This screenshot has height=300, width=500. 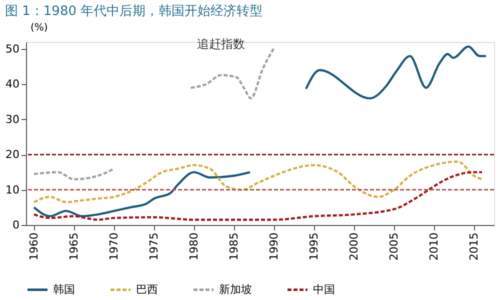 I want to click on legend-label: 巴西, so click(x=147, y=289).